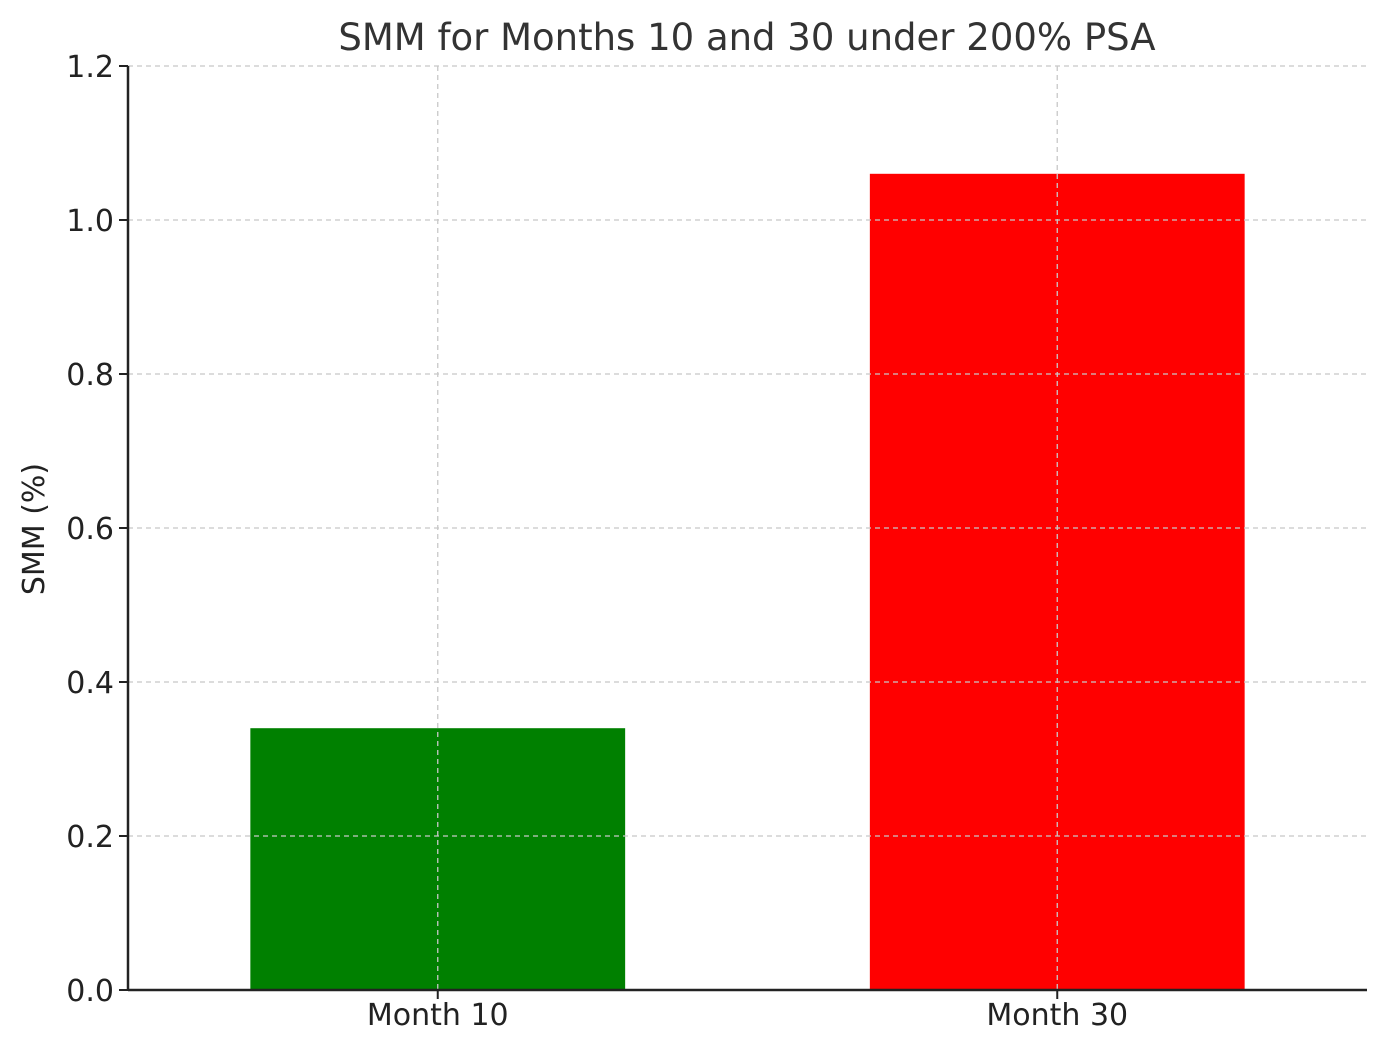  Describe the element at coordinates (90, 221) in the screenshot. I see `y-tick-label: 1.0` at that location.